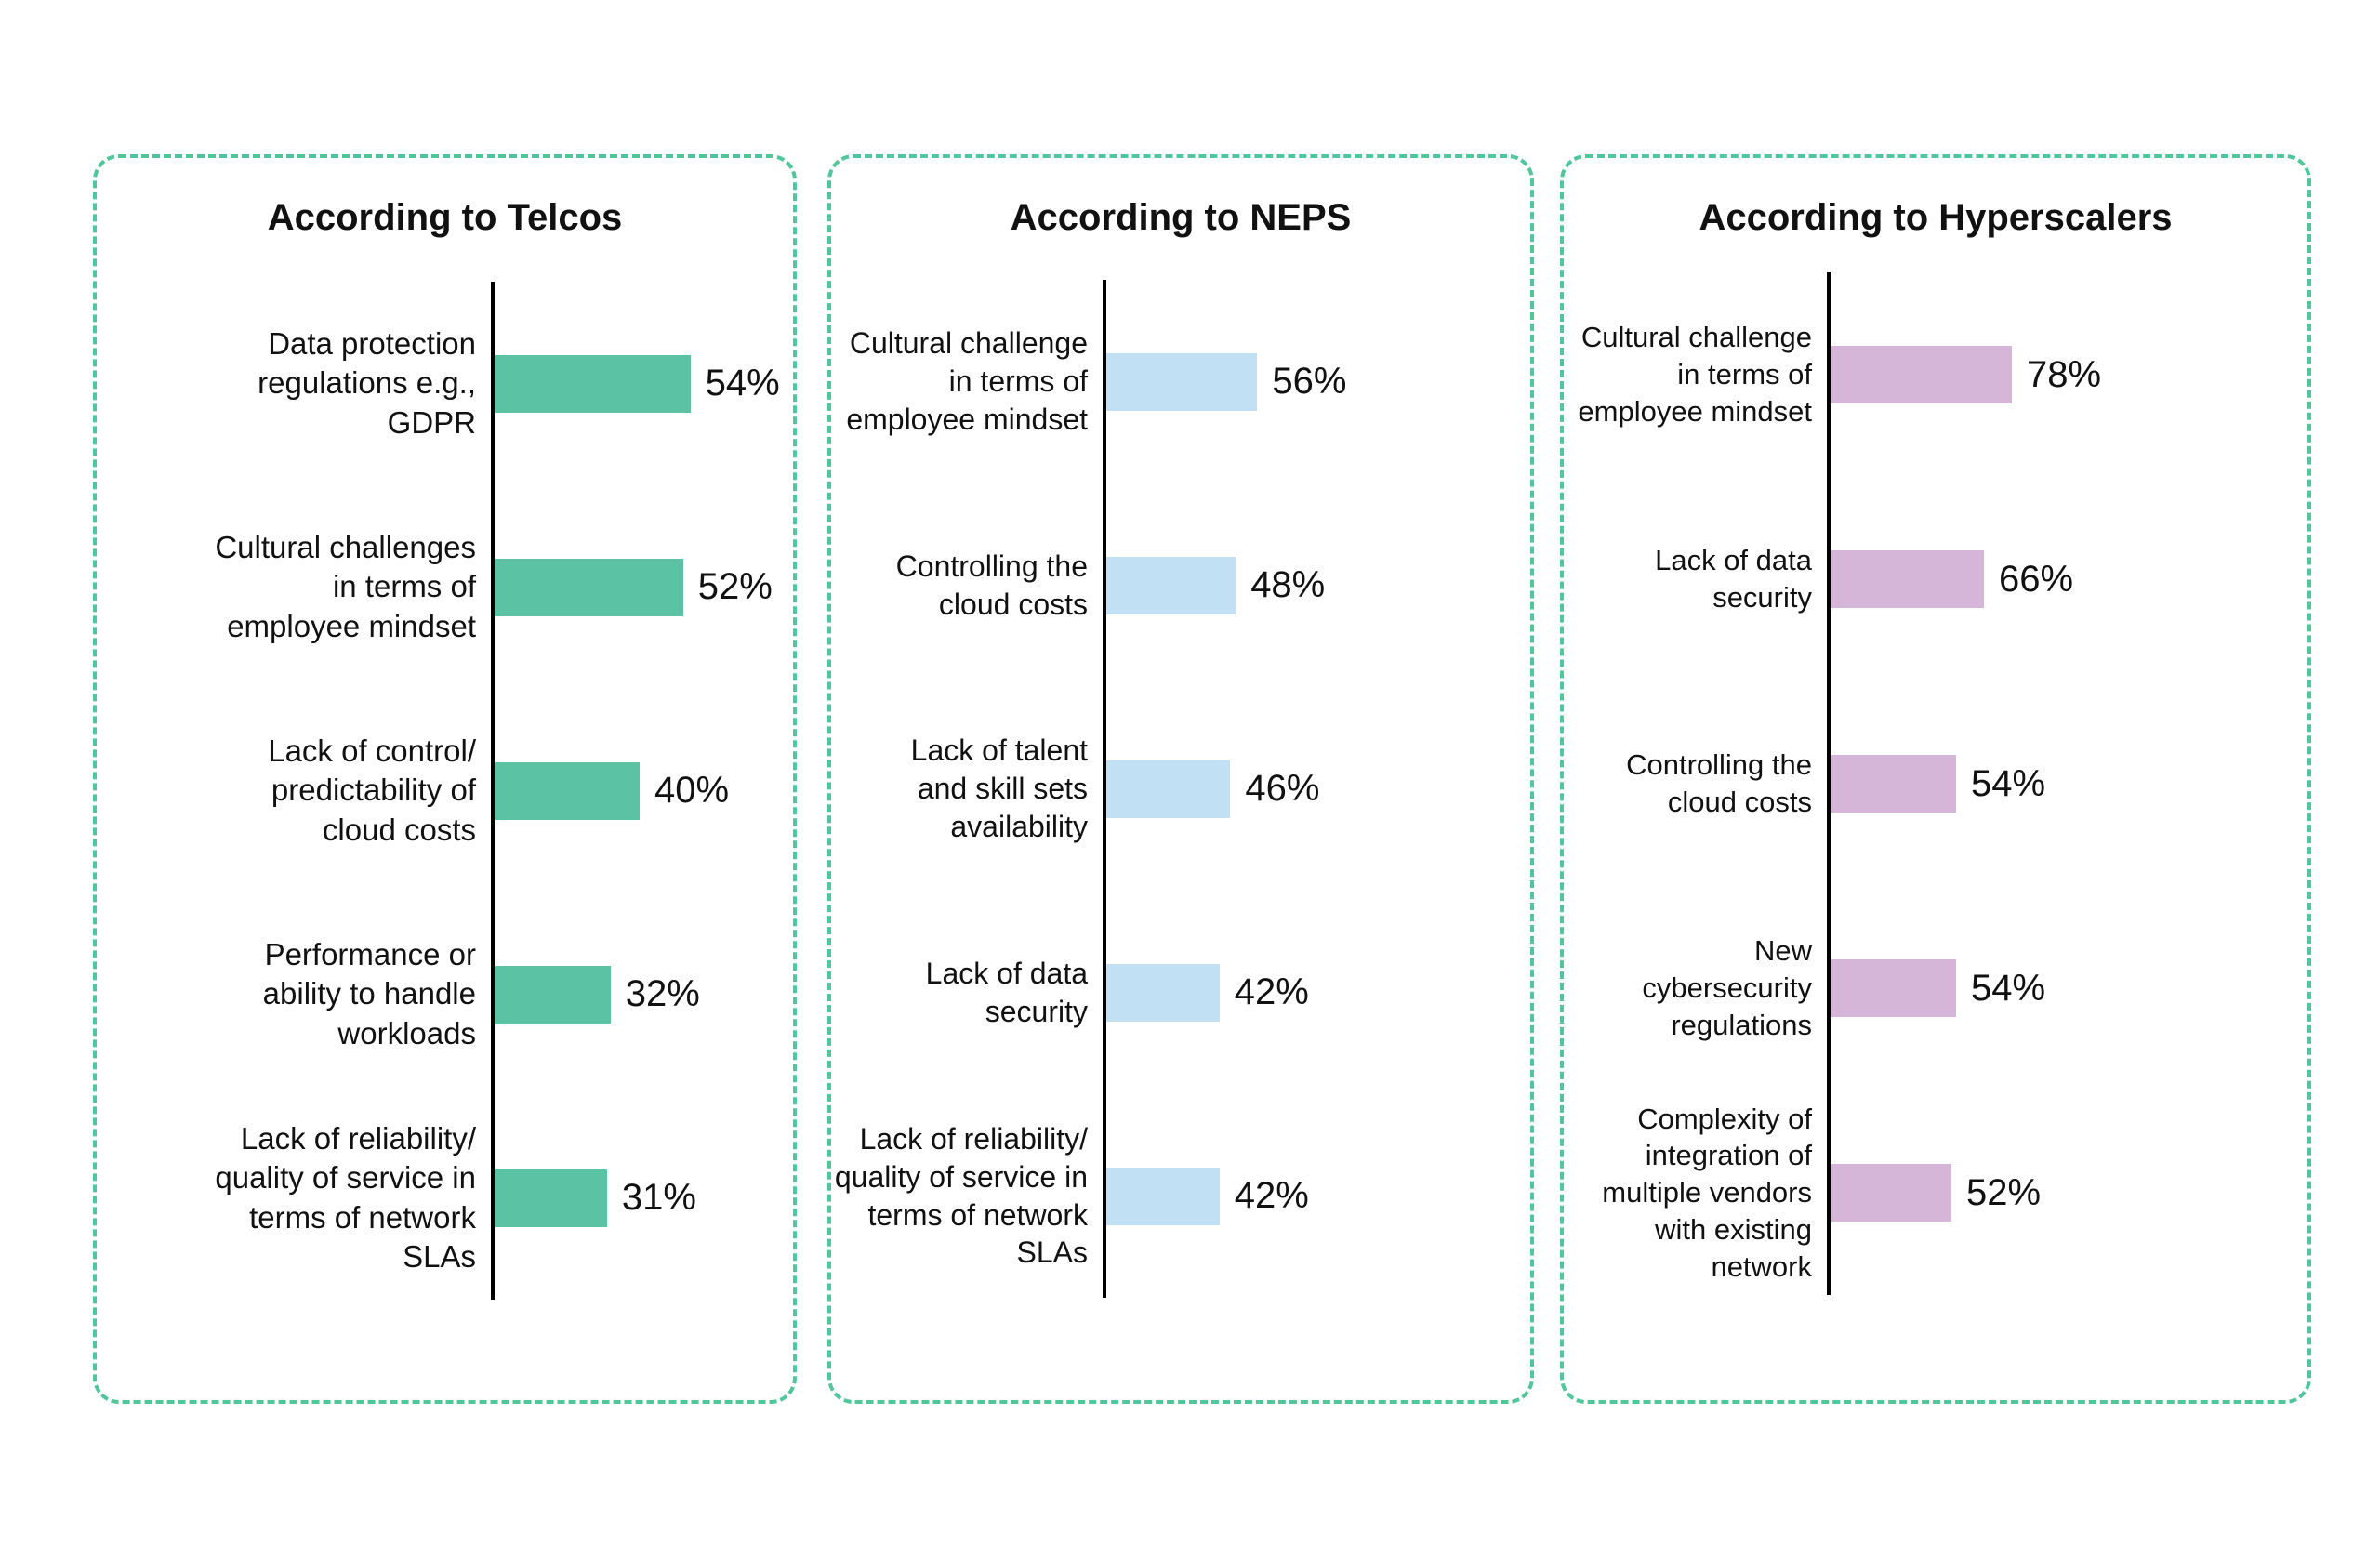 This screenshot has height=1559, width=2380. What do you see at coordinates (692, 790) in the screenshot?
I see `value-label: 40%` at bounding box center [692, 790].